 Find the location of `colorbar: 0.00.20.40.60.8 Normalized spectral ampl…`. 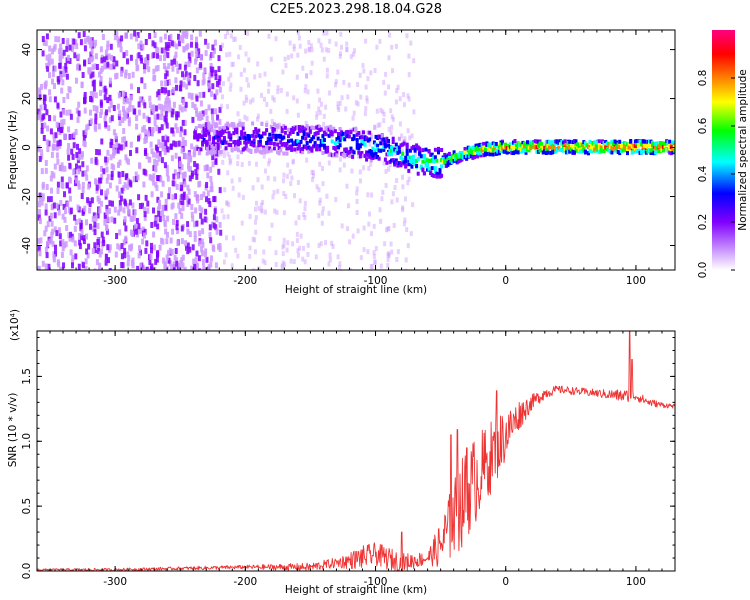

colorbar: 0.00.20.40.60.8 Normalized spectral ampl… is located at coordinates (723, 154).